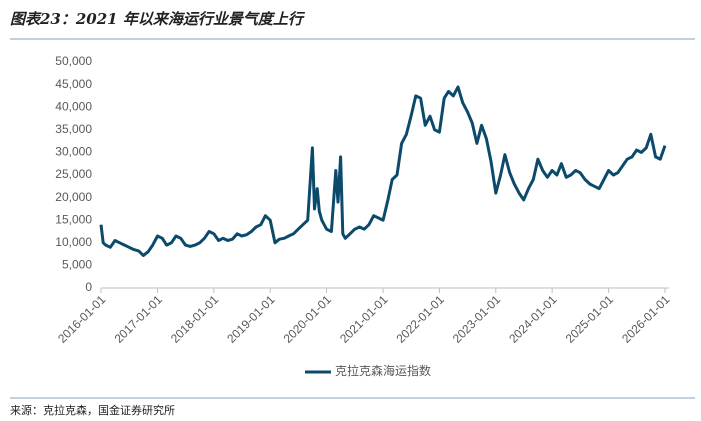 Image resolution: width=701 pixels, height=421 pixels. I want to click on x-tick-label: 2016-01-01, so click(82, 319).